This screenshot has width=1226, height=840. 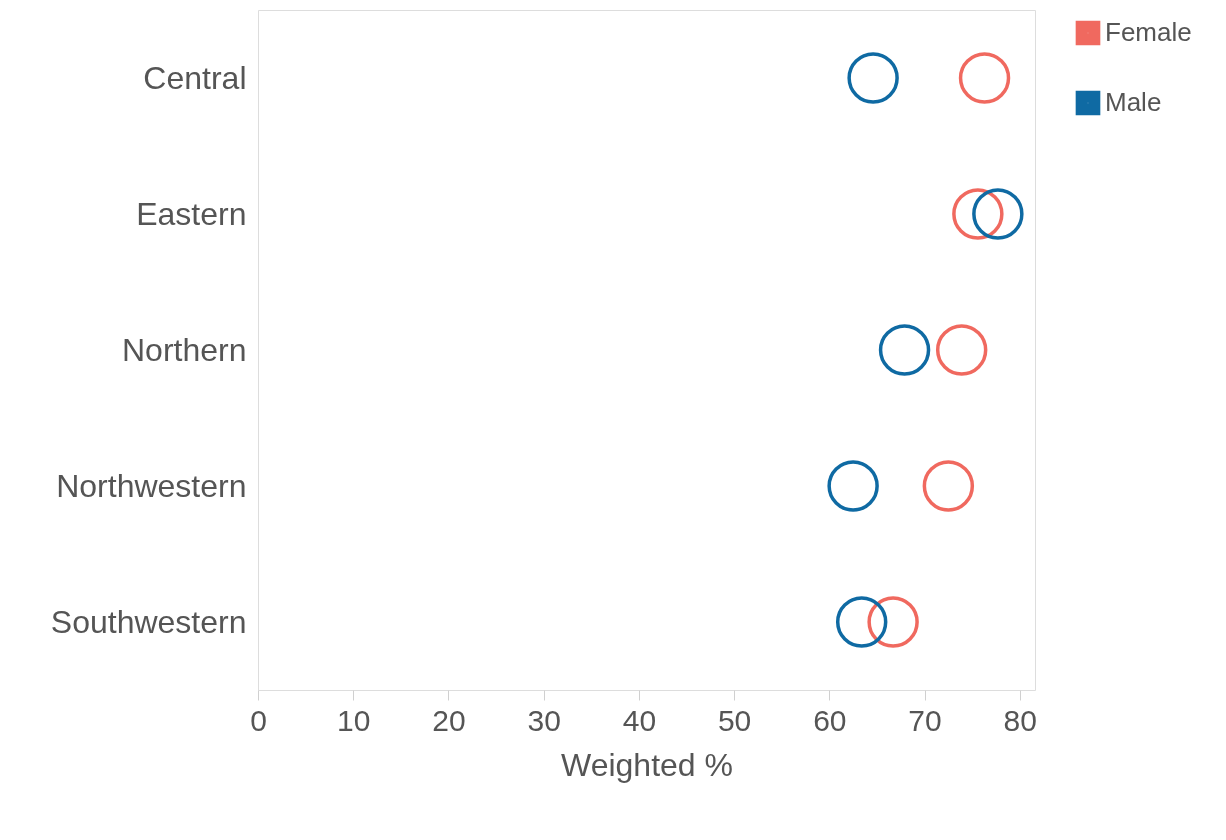 What do you see at coordinates (1020, 720) in the screenshot?
I see `x-tick-label: 80` at bounding box center [1020, 720].